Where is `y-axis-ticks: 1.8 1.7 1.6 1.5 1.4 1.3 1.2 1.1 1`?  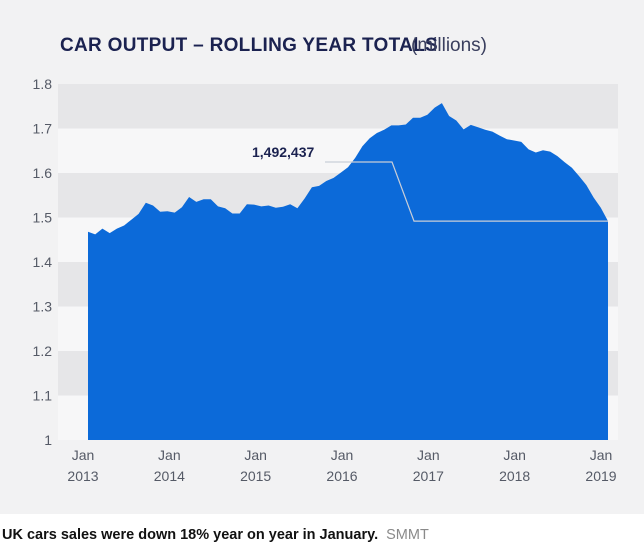
y-axis-ticks: 1.8 1.7 1.6 1.5 1.4 1.3 1.2 1.1 1 is located at coordinates (43, 262).